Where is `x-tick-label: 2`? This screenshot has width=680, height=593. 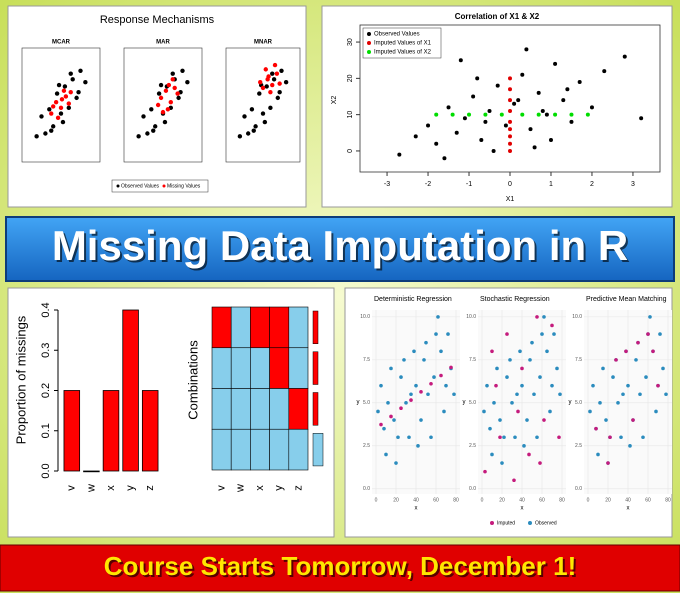 x-tick-label: 2 is located at coordinates (592, 184).